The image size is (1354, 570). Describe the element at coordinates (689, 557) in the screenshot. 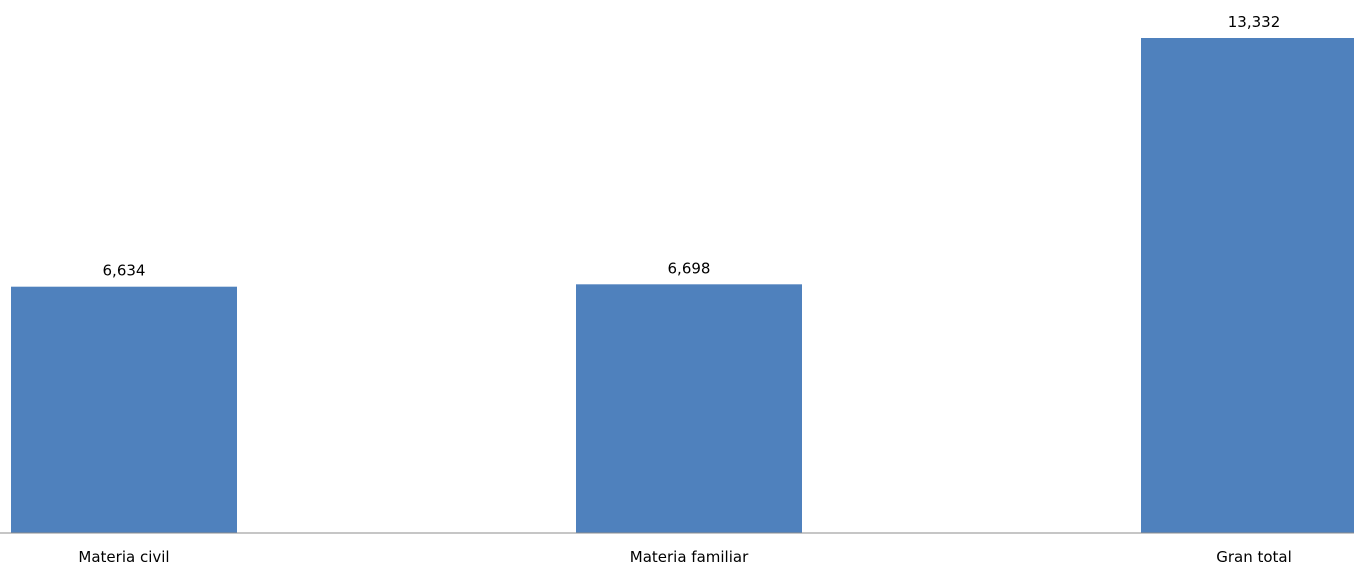

I see `x-tick-label-1: Materia familiar` at that location.